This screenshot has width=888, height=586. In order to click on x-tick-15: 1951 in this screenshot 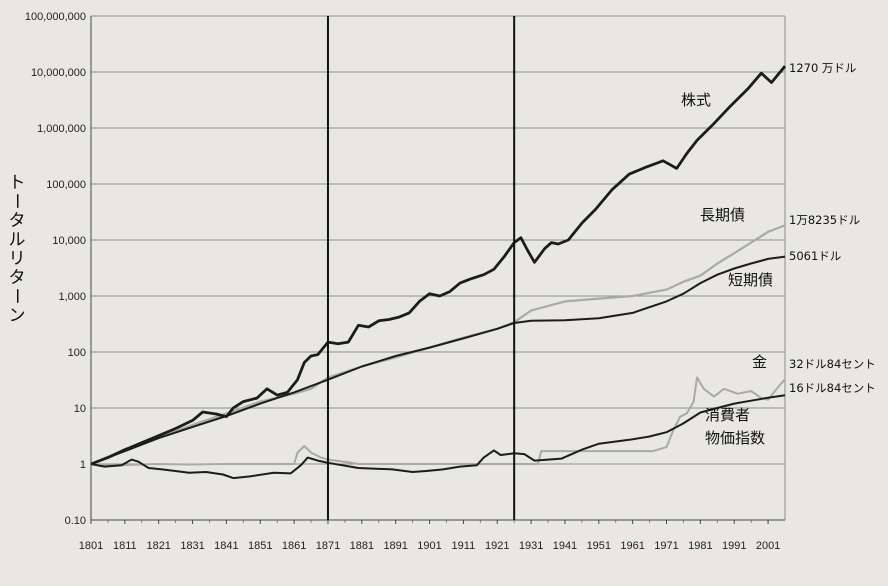, I will do `click(599, 546)`.